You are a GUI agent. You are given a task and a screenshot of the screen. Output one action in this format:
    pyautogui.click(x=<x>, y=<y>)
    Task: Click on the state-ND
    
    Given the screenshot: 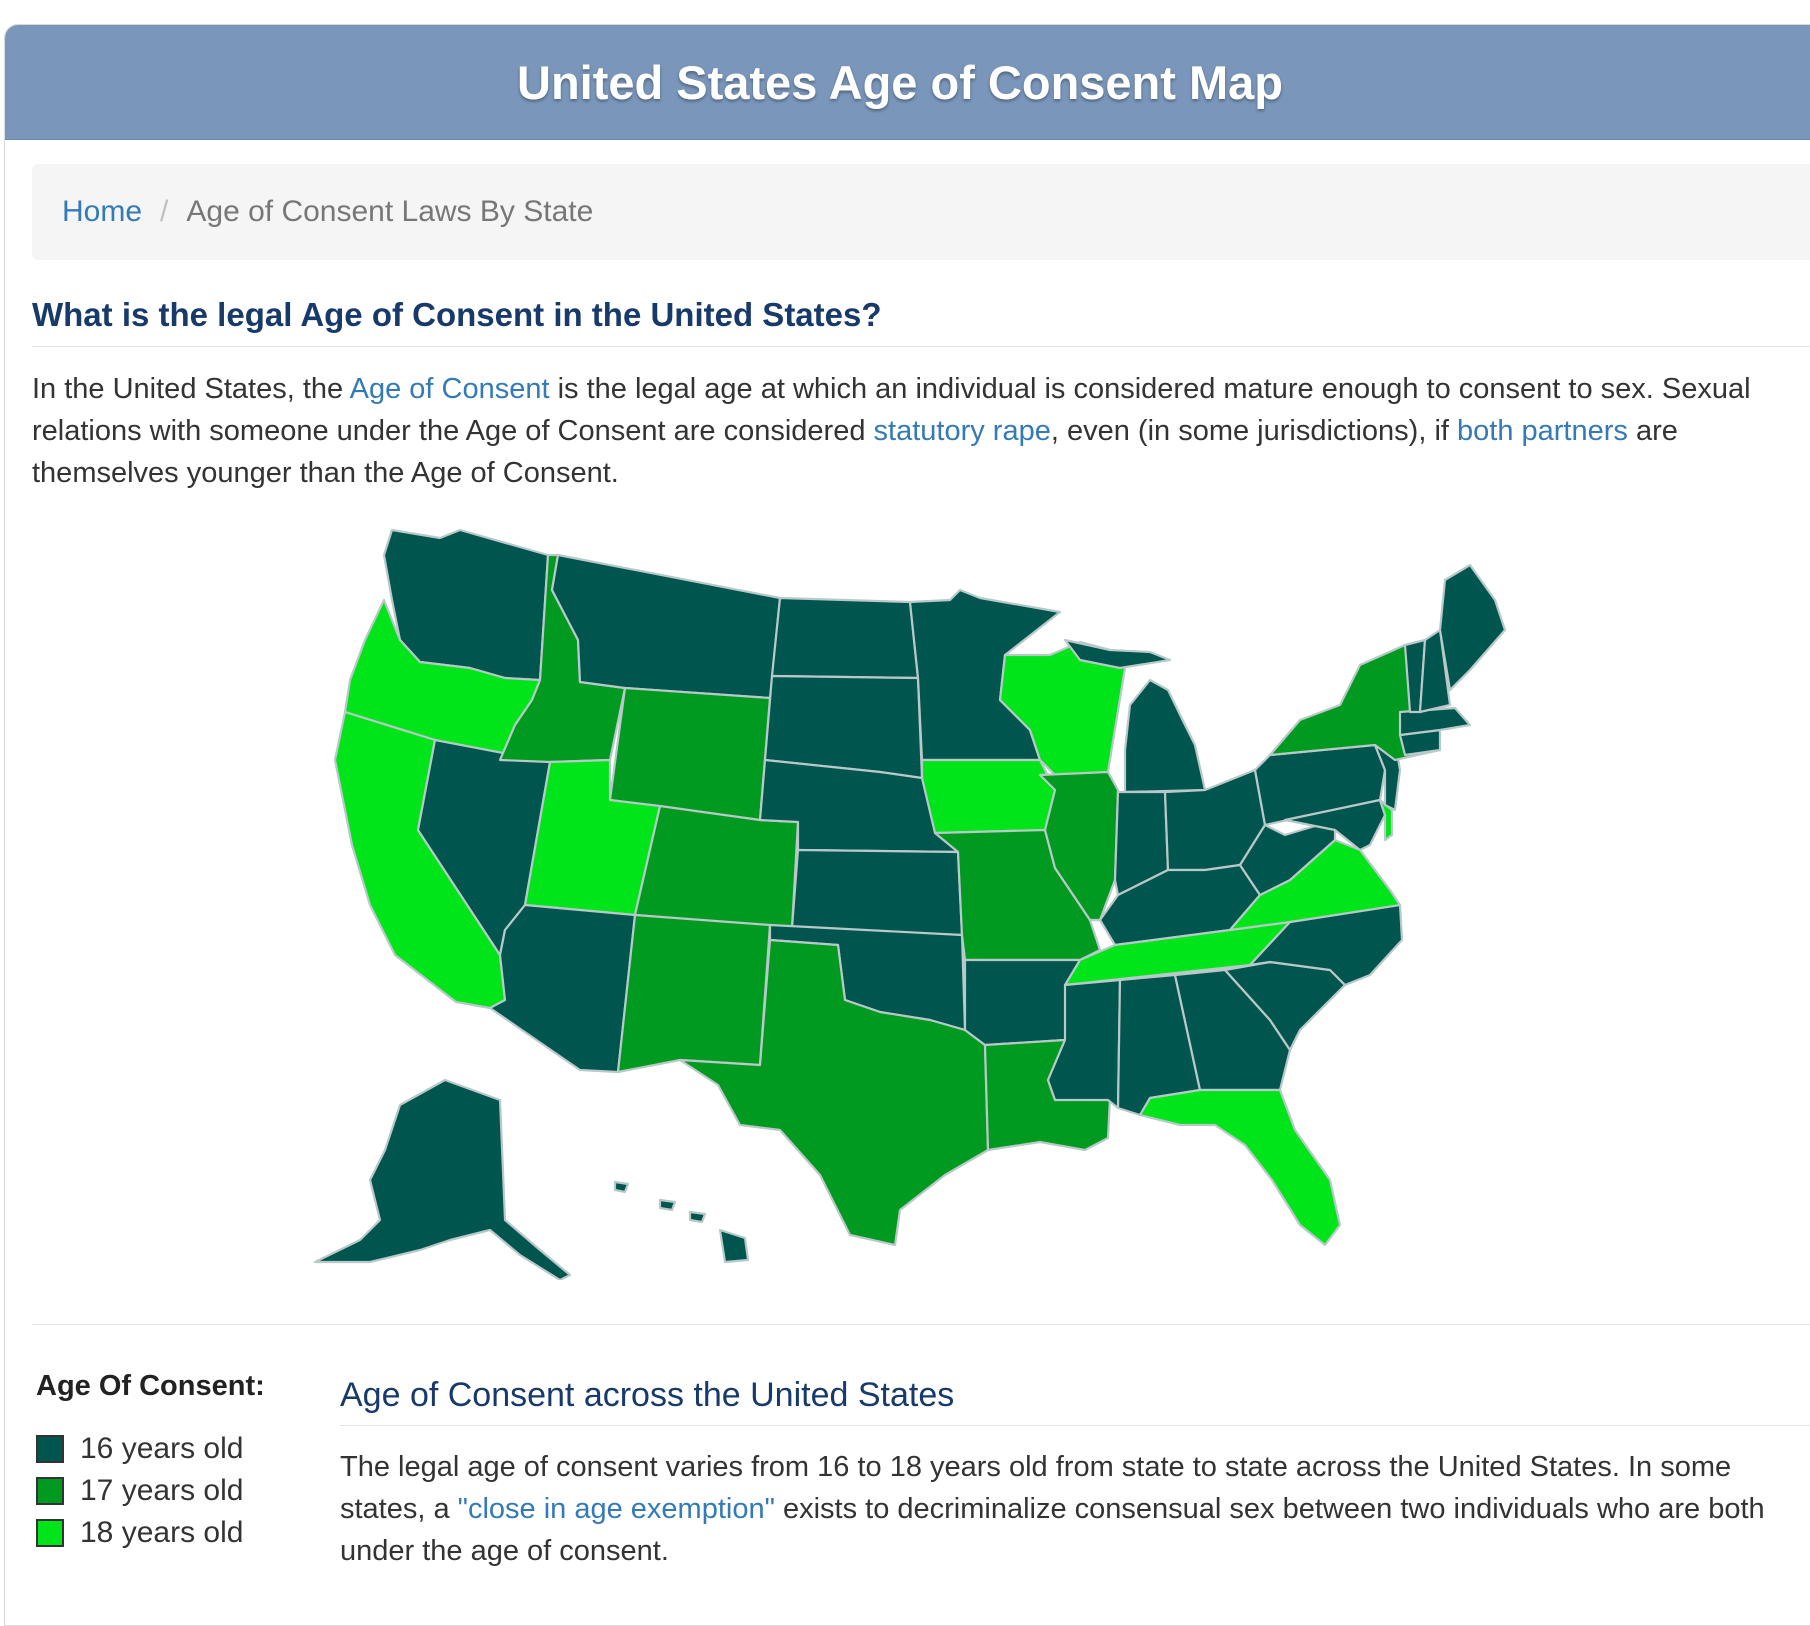 What is the action you would take?
    pyautogui.click(x=845, y=638)
    